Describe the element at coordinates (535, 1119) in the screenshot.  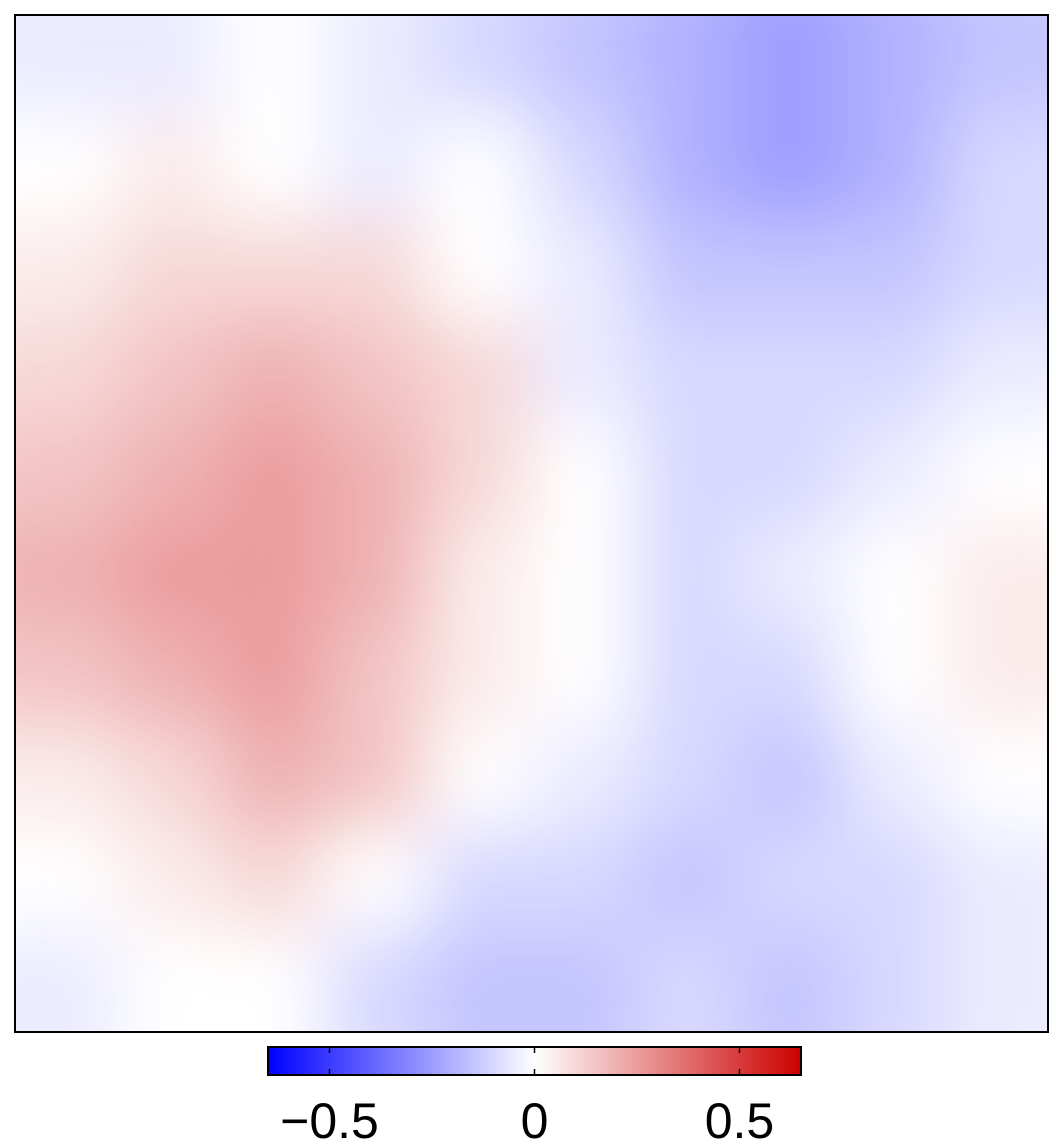
I see `colorbar-tick-label: 0` at that location.